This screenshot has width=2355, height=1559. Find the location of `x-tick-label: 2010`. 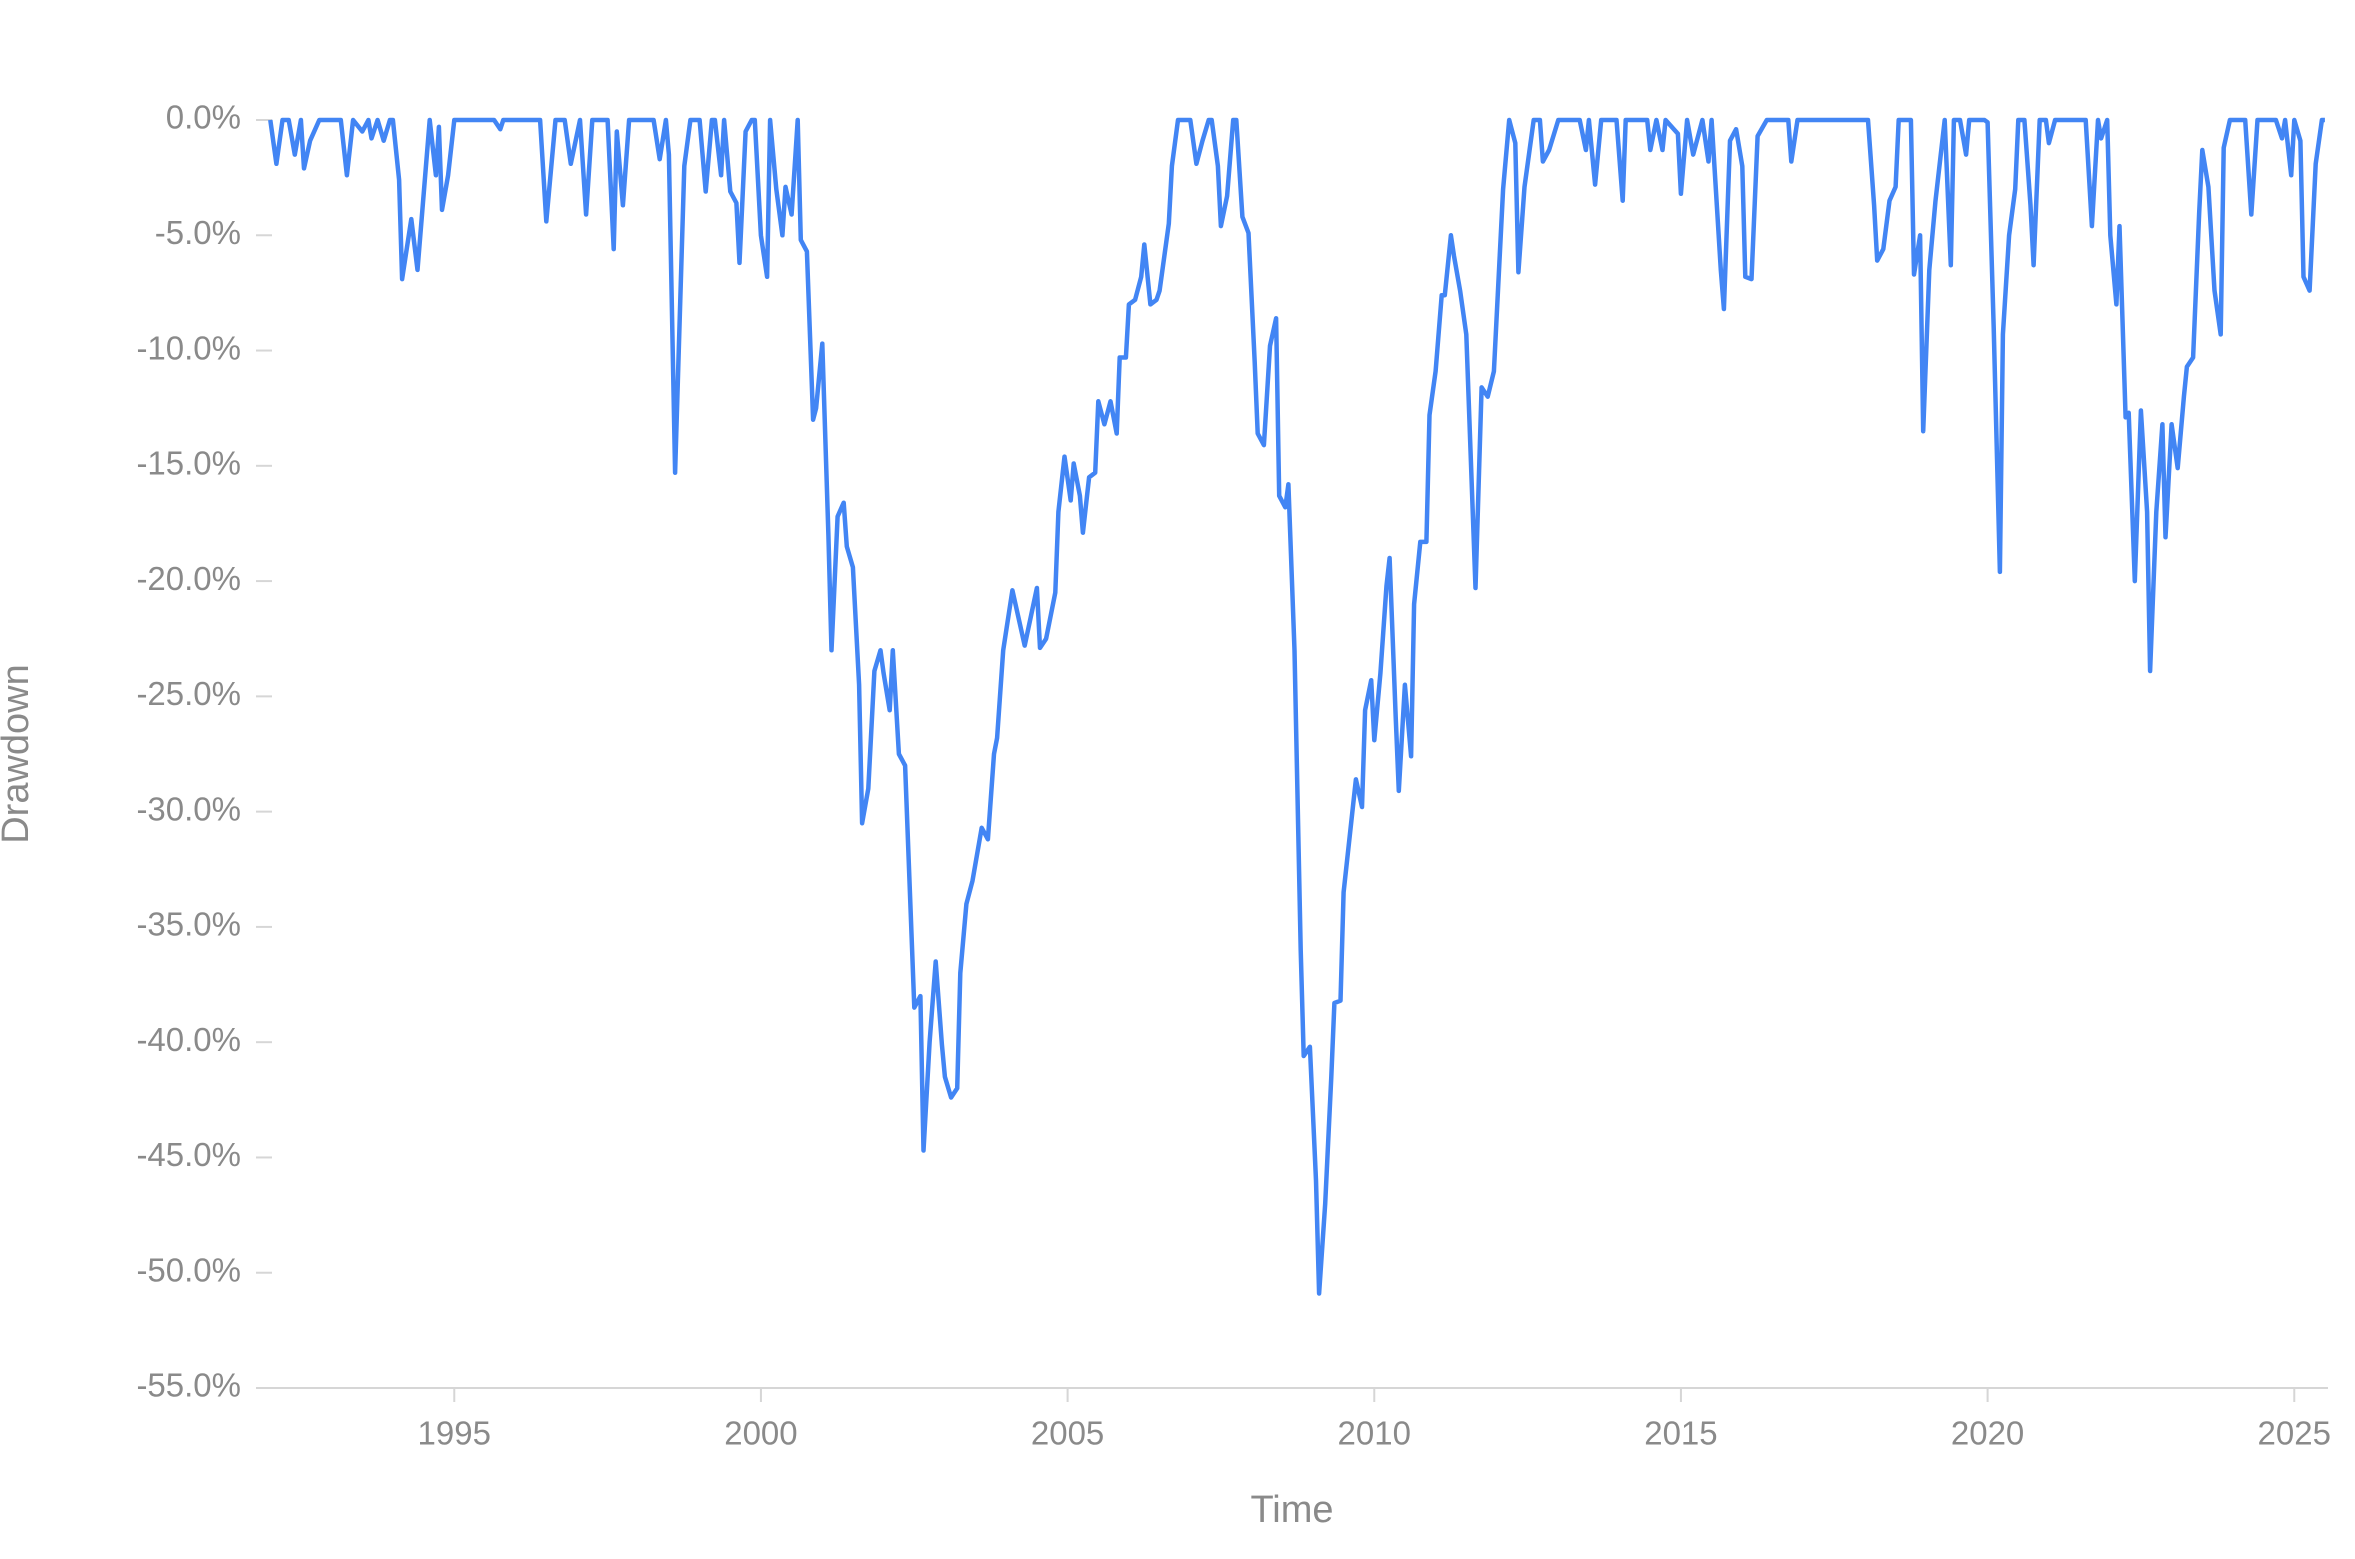

x-tick-label: 2010 is located at coordinates (1374, 1433).